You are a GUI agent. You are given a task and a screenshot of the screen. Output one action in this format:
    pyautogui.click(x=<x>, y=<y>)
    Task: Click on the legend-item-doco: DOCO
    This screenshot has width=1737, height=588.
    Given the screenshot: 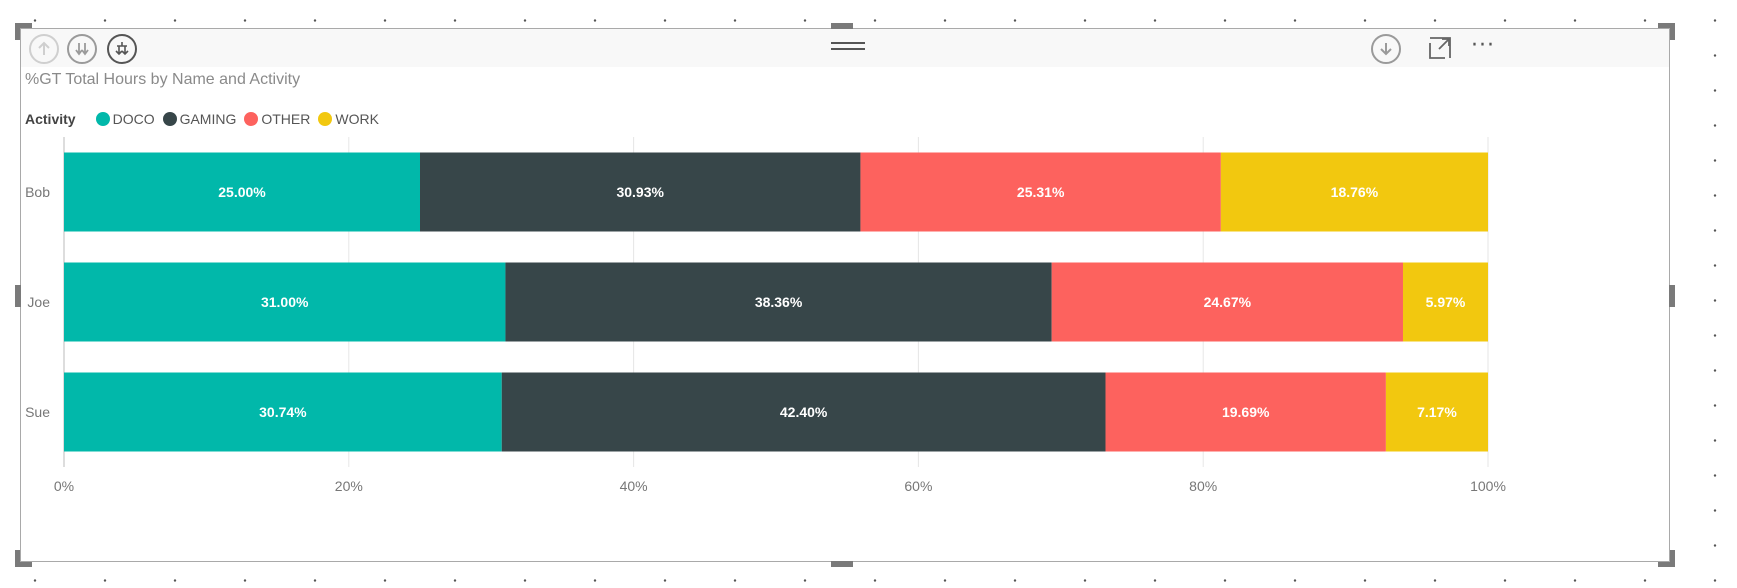 What is the action you would take?
    pyautogui.click(x=125, y=119)
    